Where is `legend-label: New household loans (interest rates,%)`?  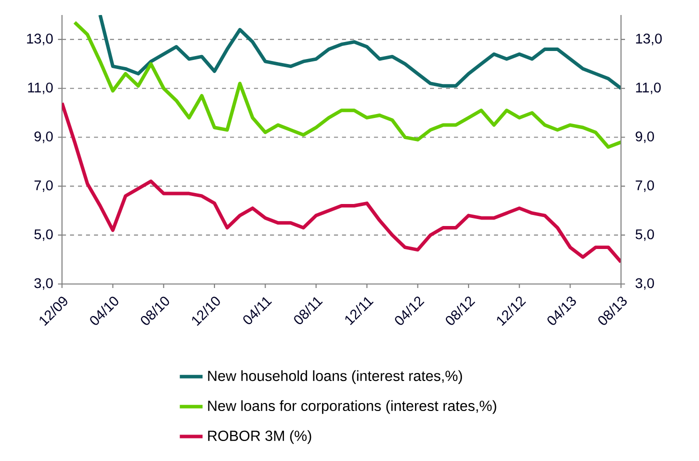
legend-label: New household loans (interest rates,%) is located at coordinates (335, 377).